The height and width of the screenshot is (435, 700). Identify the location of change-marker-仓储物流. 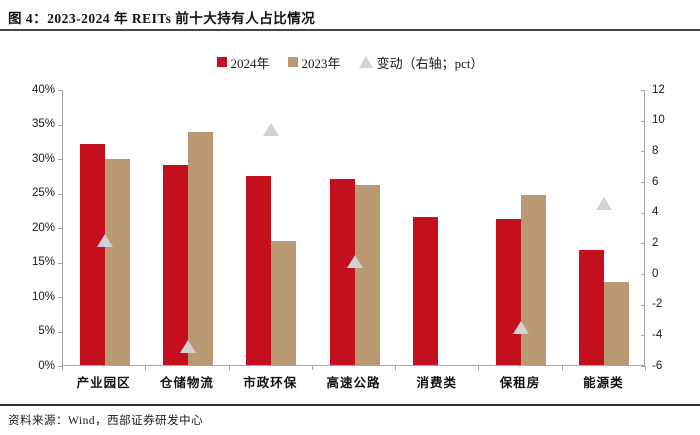
(187, 346).